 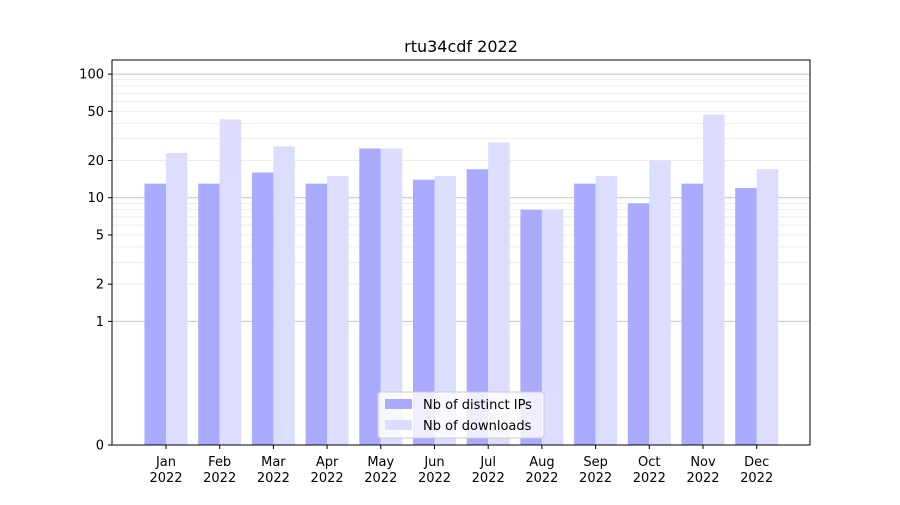 I want to click on y-tick-label: 1, so click(x=100, y=322).